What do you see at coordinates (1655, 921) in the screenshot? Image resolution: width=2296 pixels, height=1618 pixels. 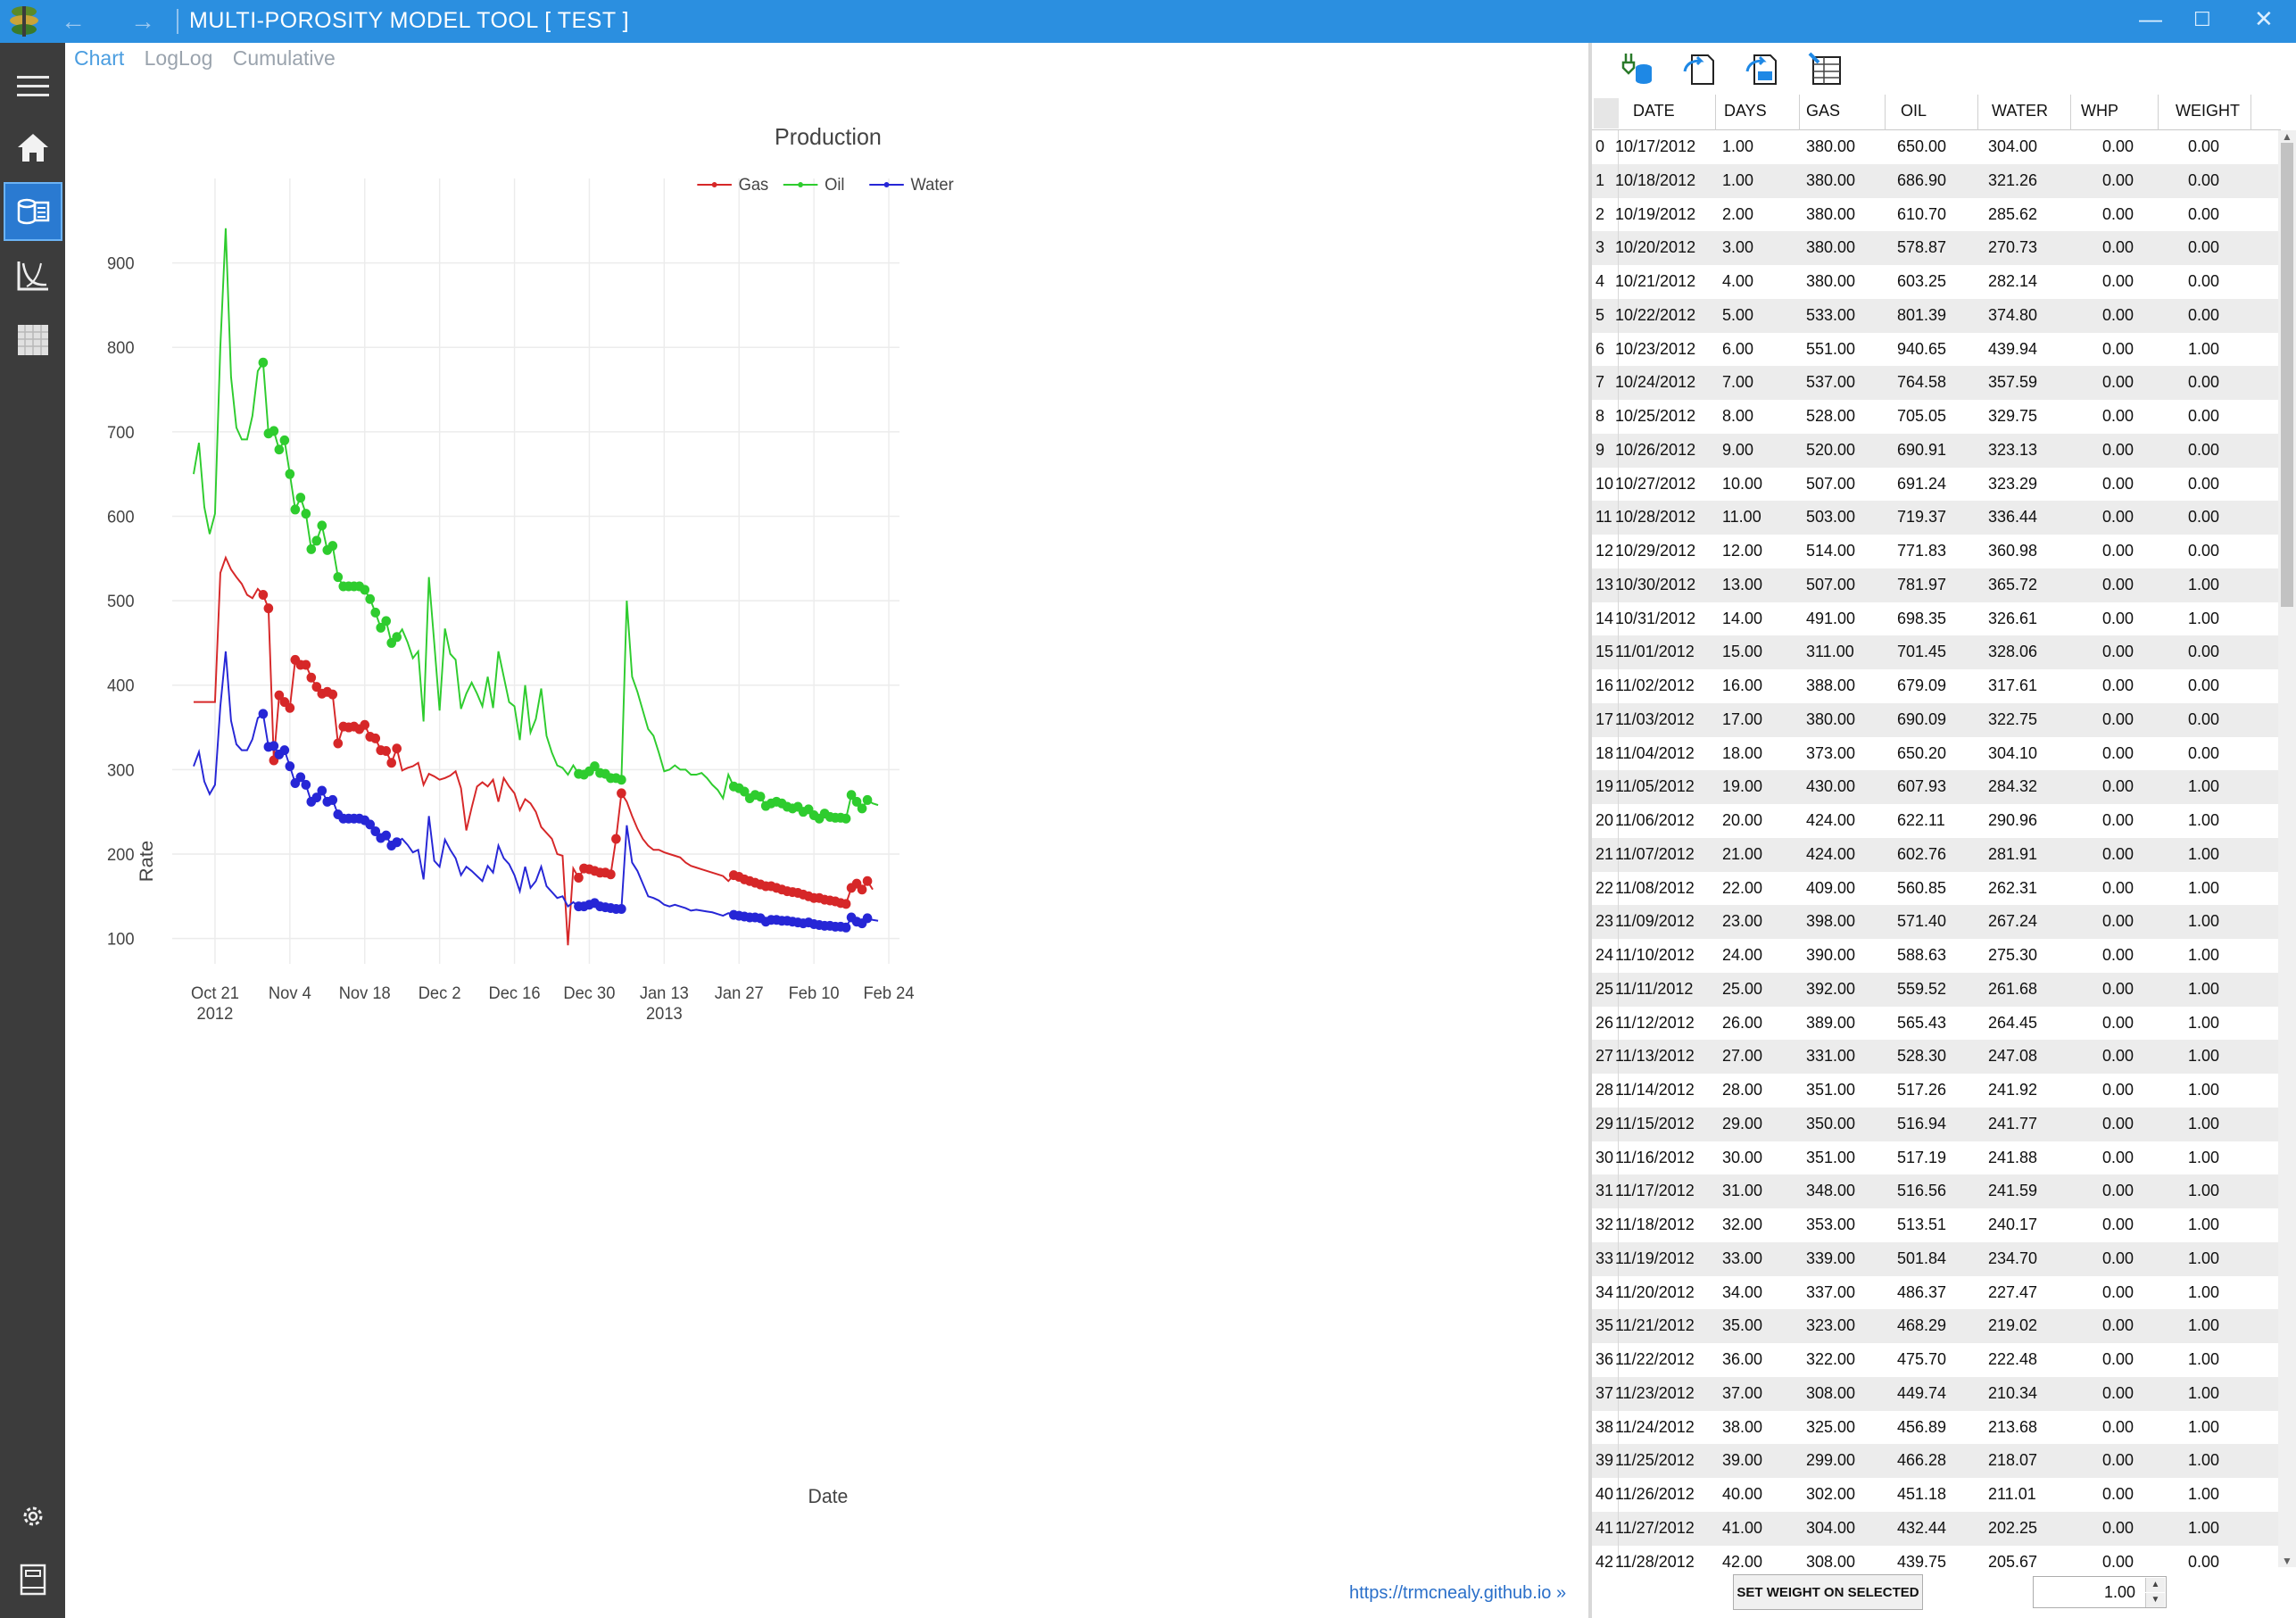 I see `cell-date: 11/09/2012` at bounding box center [1655, 921].